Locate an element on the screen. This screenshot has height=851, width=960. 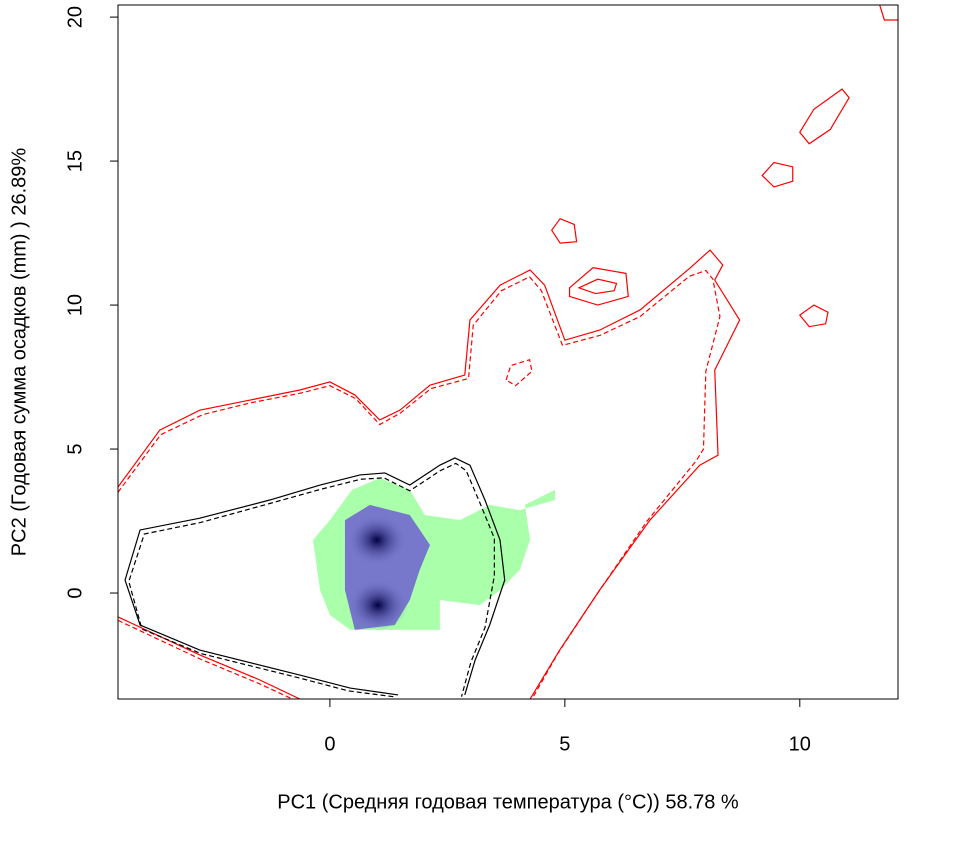
y-tick-label: 0 is located at coordinates (75, 592).